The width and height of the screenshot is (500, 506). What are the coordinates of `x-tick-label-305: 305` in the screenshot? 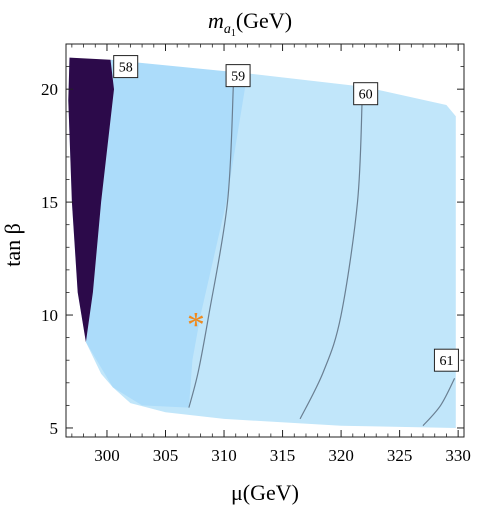 It's located at (166, 455).